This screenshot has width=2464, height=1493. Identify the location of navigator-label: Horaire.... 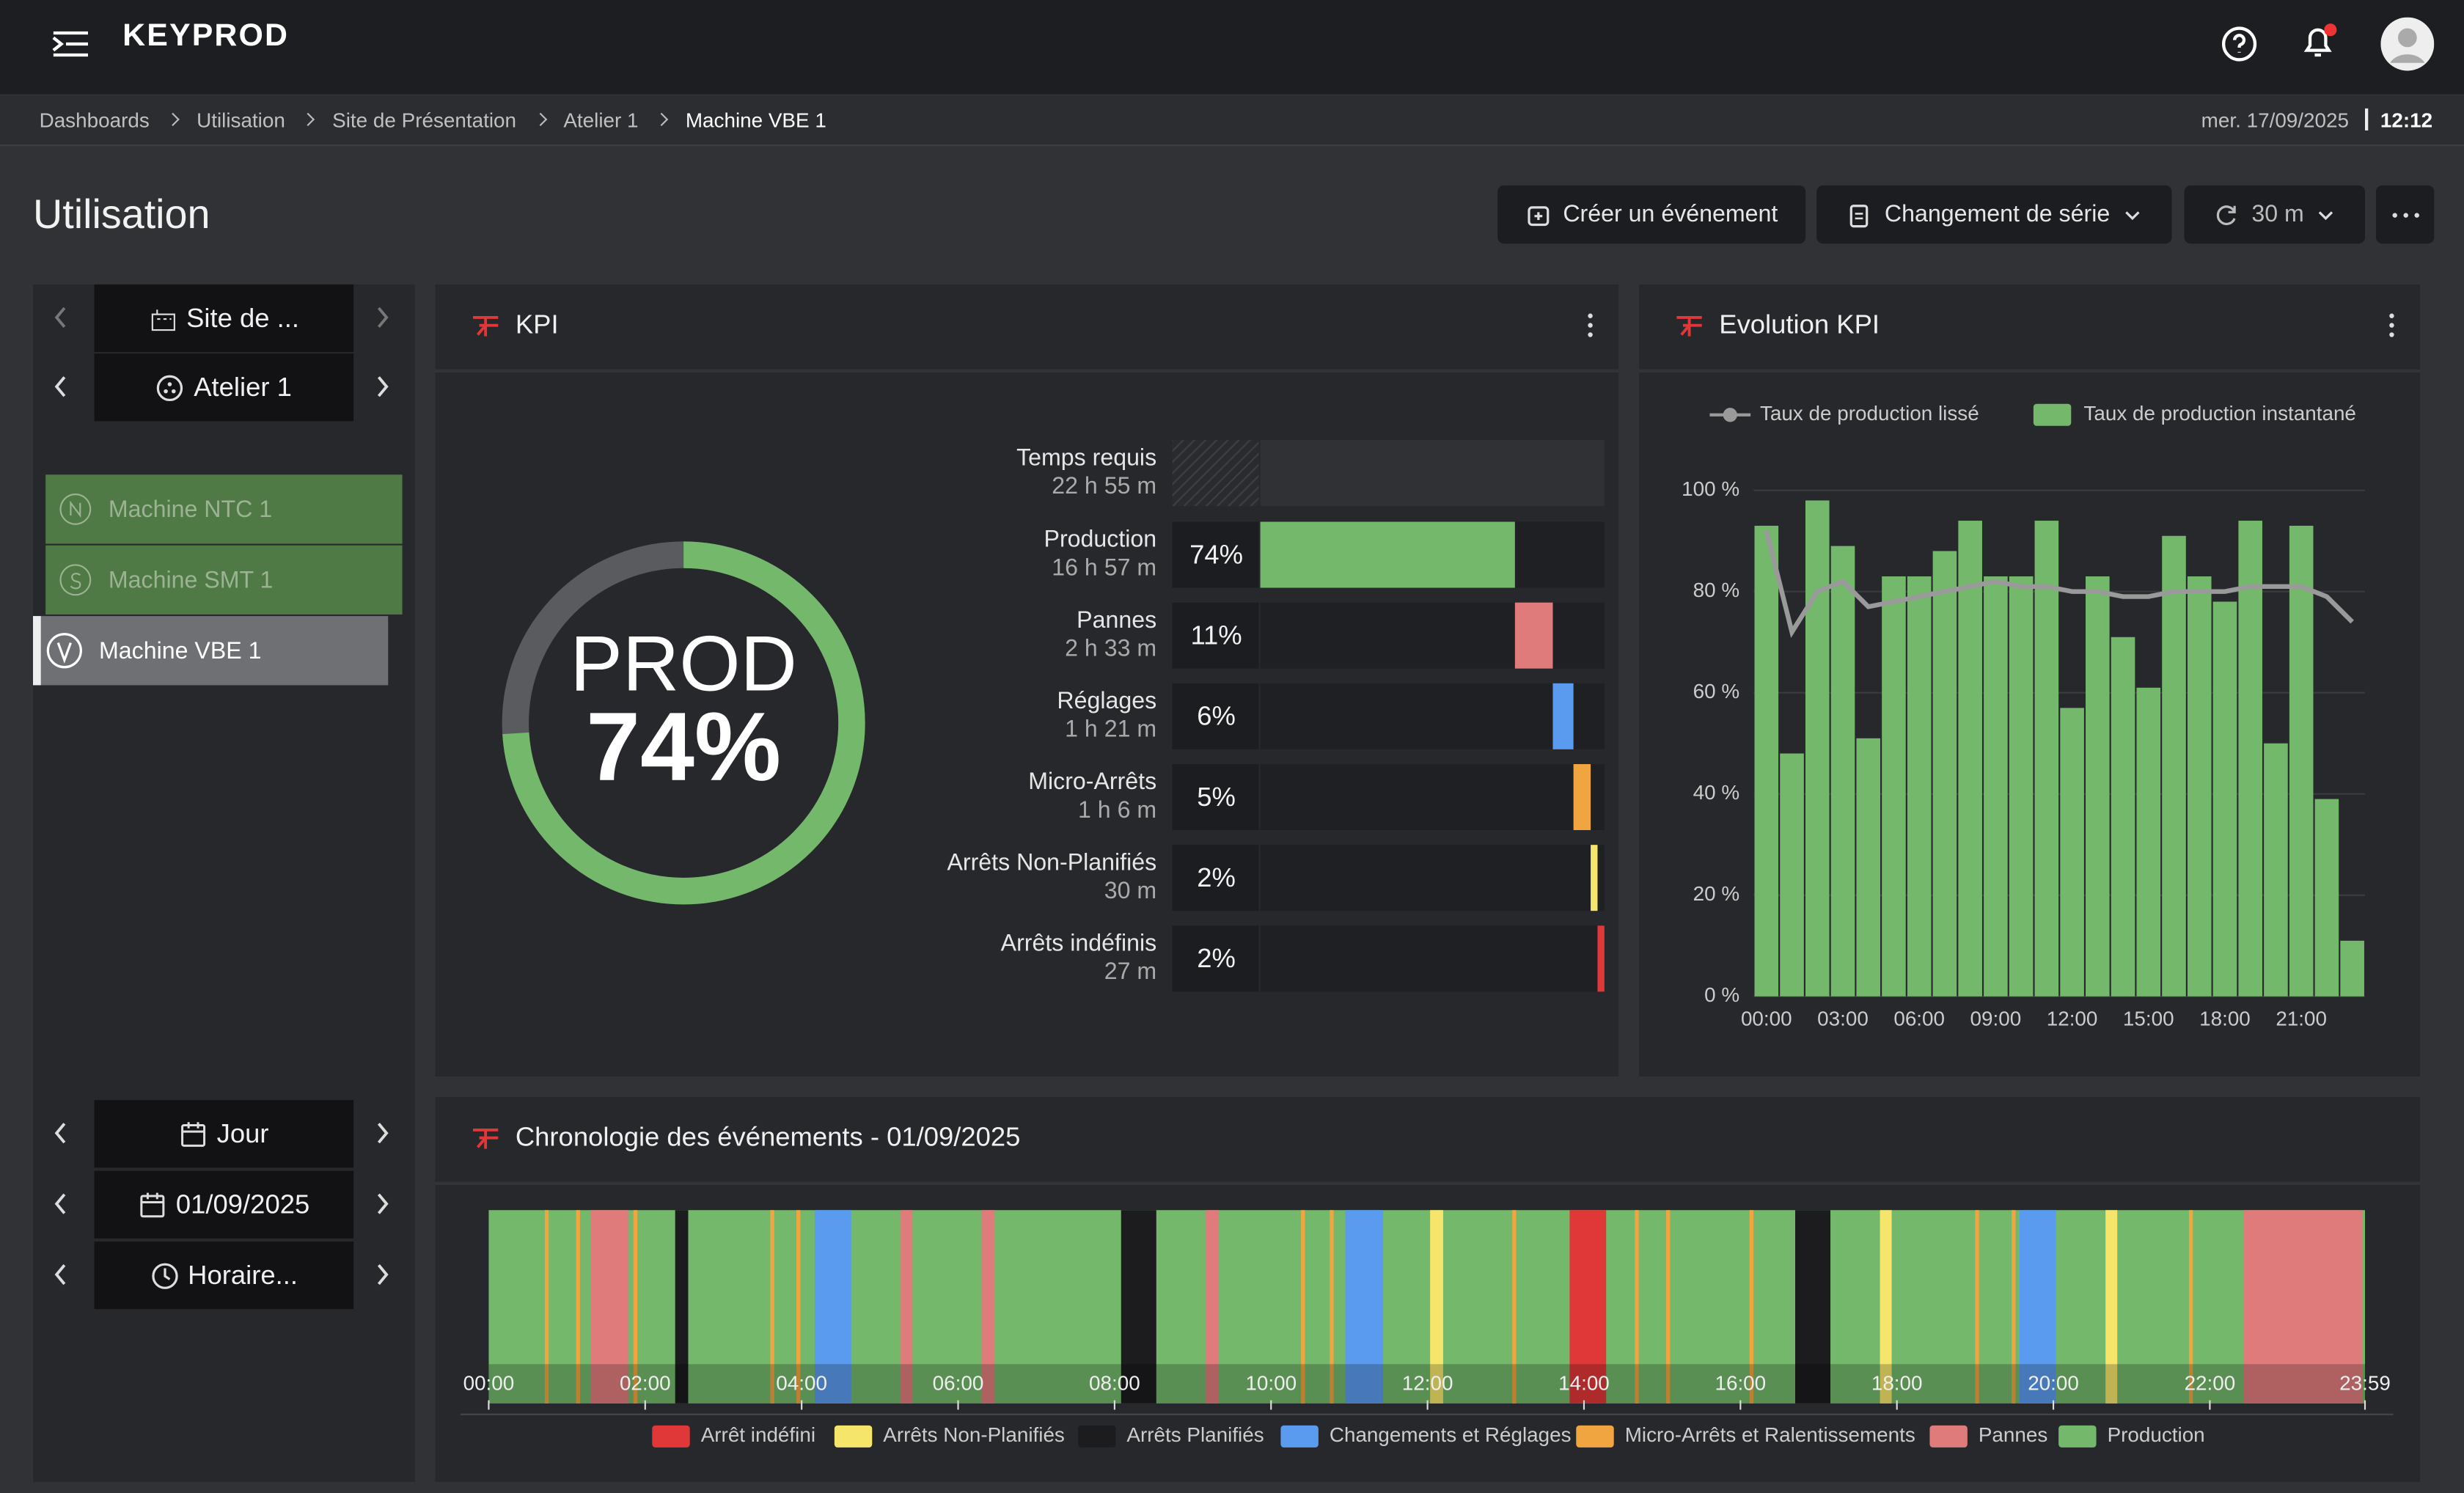
(243, 1274).